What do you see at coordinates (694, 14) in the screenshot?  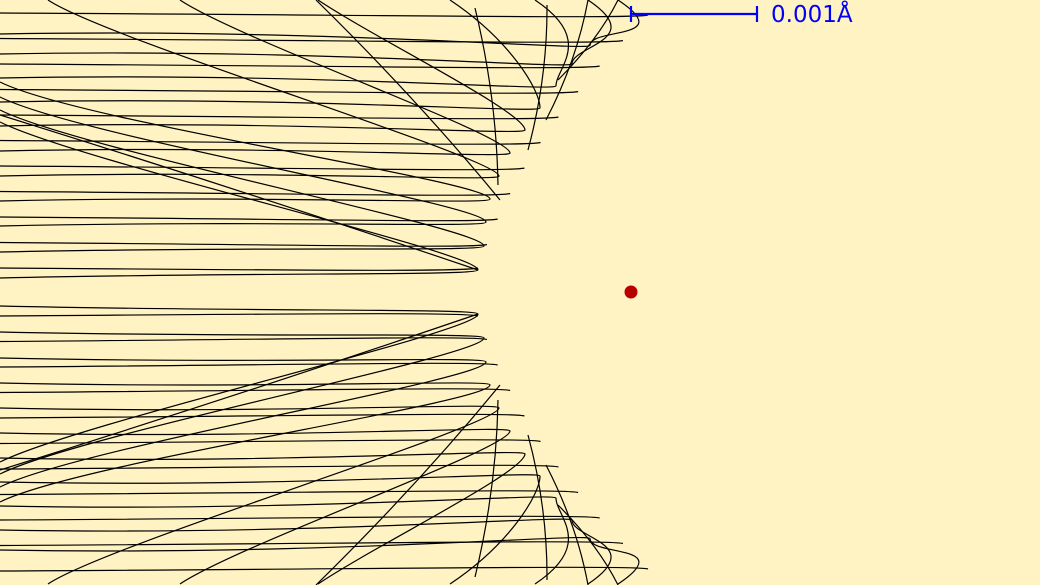 I see `scale-bar` at bounding box center [694, 14].